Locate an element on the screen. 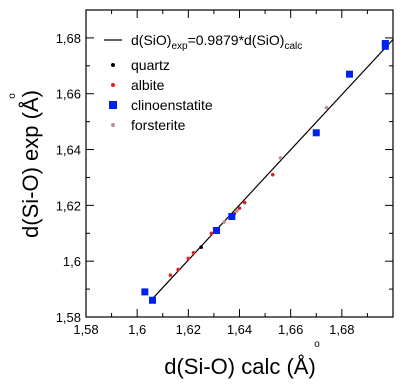 The image size is (404, 384). legend-clinoenstatite-marker is located at coordinates (113, 105).